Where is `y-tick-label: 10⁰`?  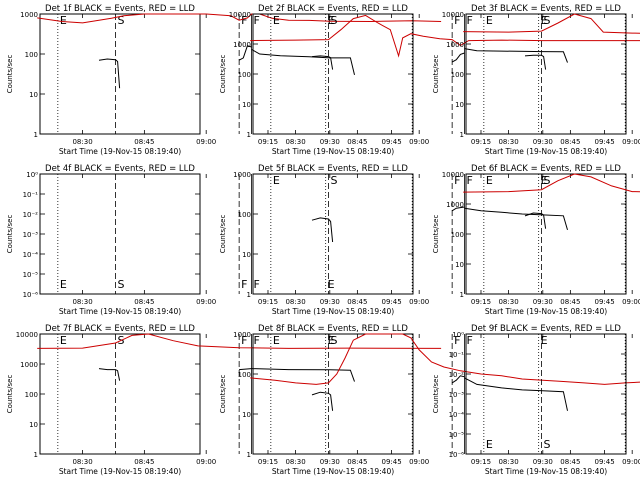 y-tick-label: 10⁰ is located at coordinates (32, 175).